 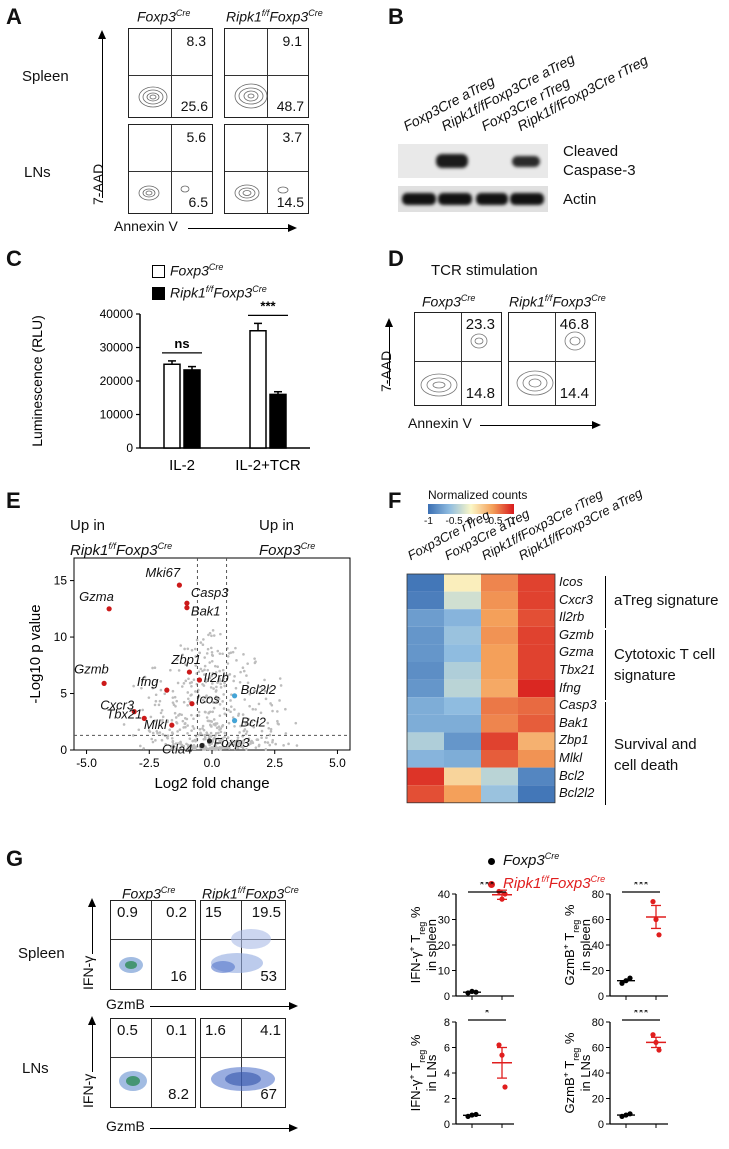 I want to click on quadrant-lower-right-value: 8.2, so click(x=178, y=1094).